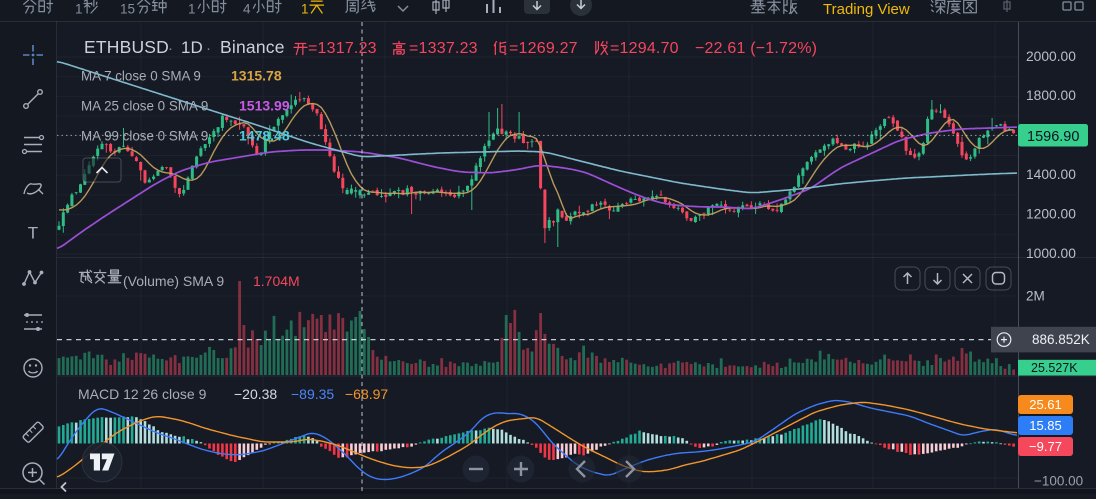  Describe the element at coordinates (1051, 213) in the screenshot. I see `svg-text: 1200.00` at that location.